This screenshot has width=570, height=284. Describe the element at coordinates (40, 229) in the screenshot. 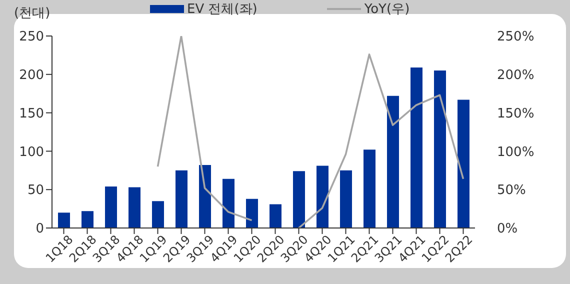

I see `y-tick-label: 0` at that location.